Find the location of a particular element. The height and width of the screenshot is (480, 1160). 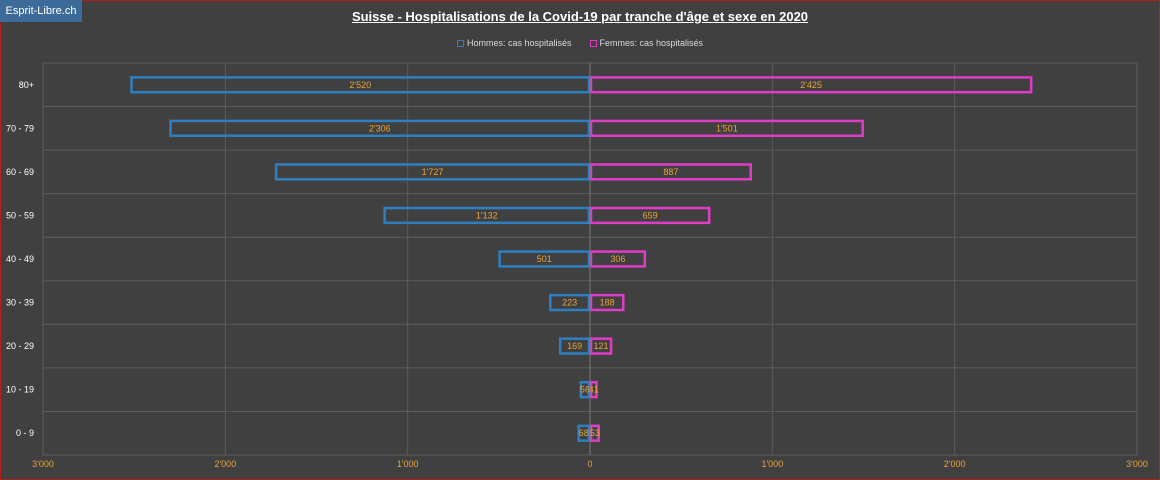

data-label: 41 is located at coordinates (594, 390).